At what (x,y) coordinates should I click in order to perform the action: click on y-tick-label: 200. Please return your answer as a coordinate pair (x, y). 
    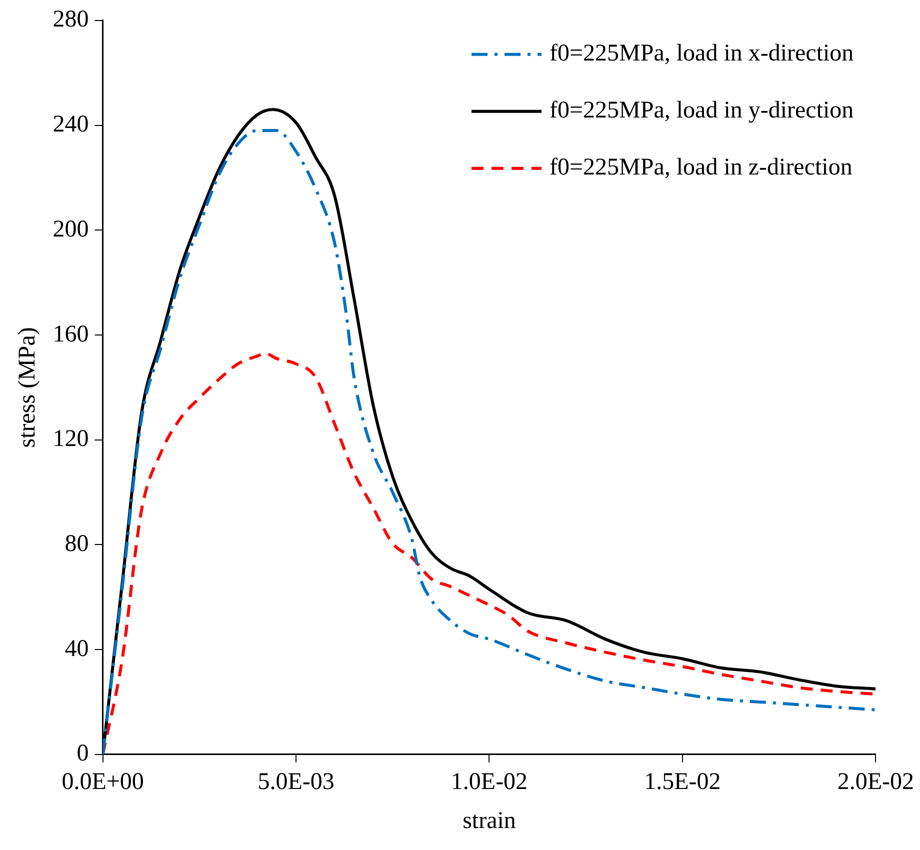
    Looking at the image, I should click on (70, 229).